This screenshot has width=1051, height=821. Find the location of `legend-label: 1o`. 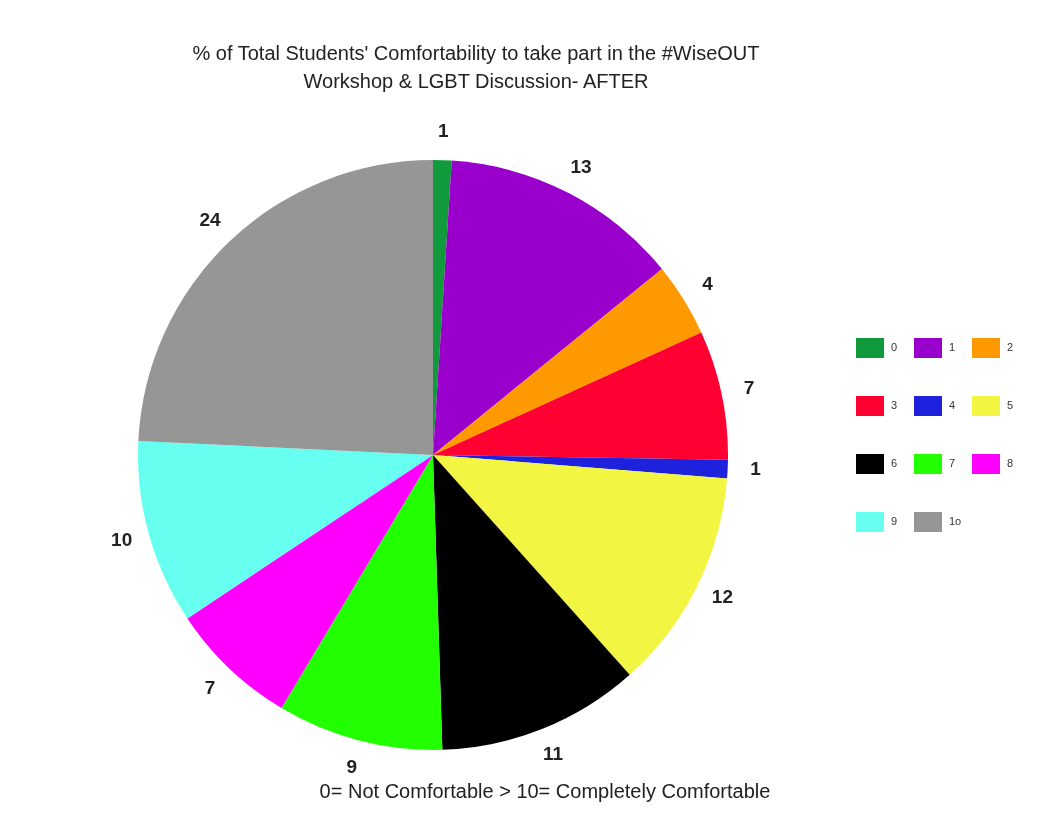

legend-label: 1o is located at coordinates (955, 520).